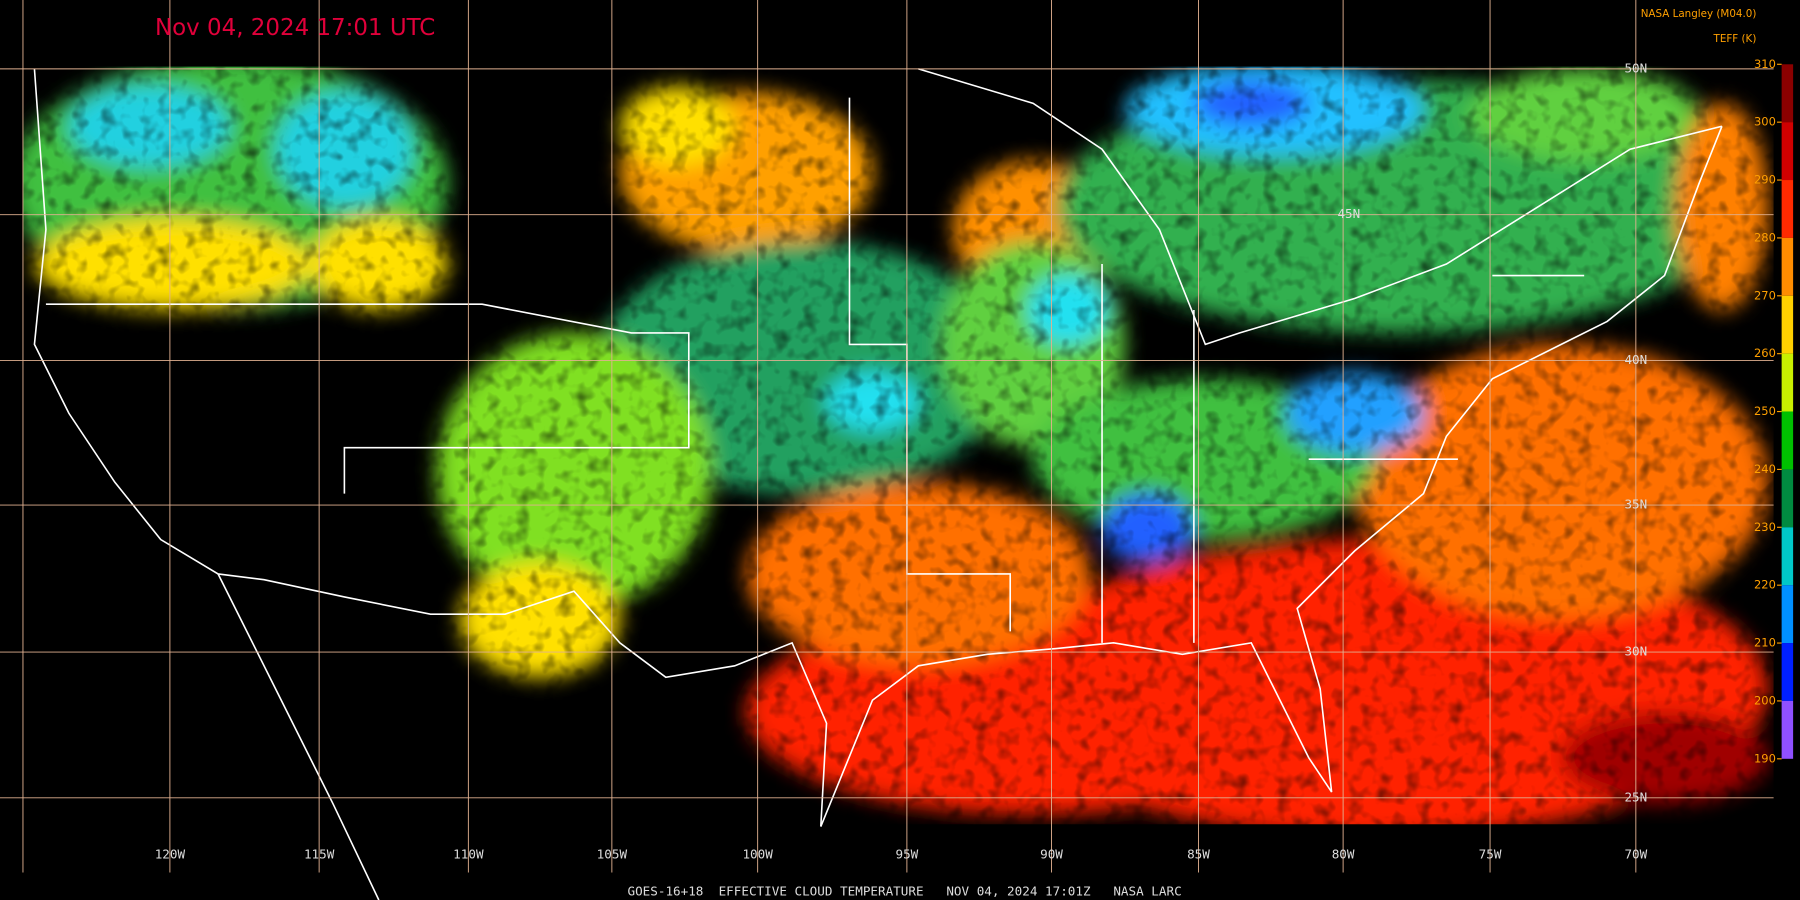  What do you see at coordinates (295, 28) in the screenshot?
I see `timestamp: Nov 04, 2024 17:01 UTC` at bounding box center [295, 28].